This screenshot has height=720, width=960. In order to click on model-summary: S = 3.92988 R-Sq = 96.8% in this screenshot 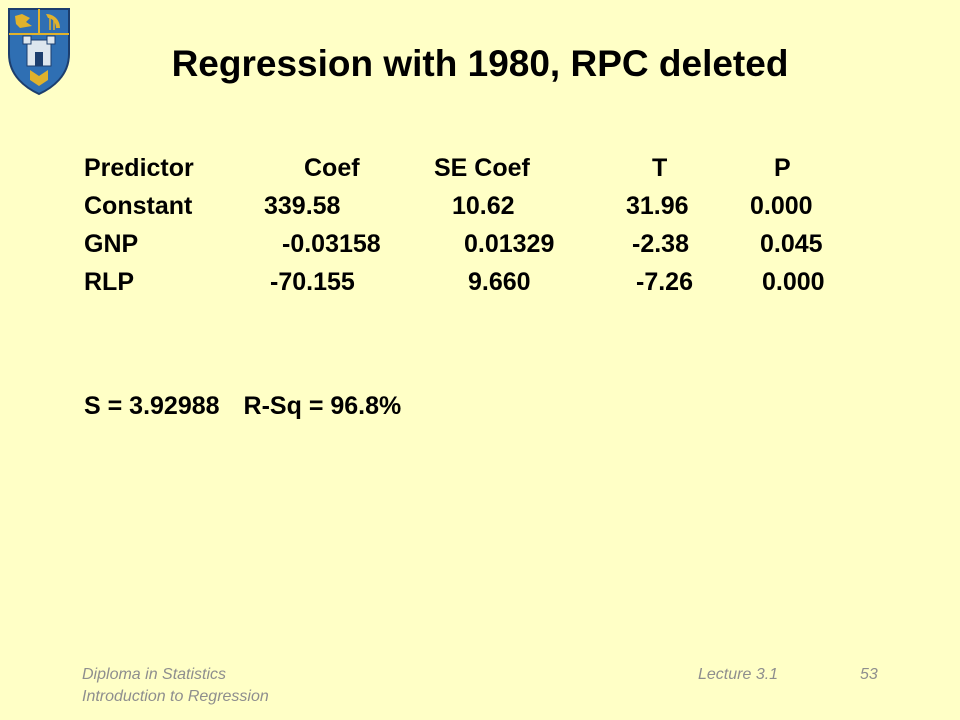, I will do `click(242, 406)`.